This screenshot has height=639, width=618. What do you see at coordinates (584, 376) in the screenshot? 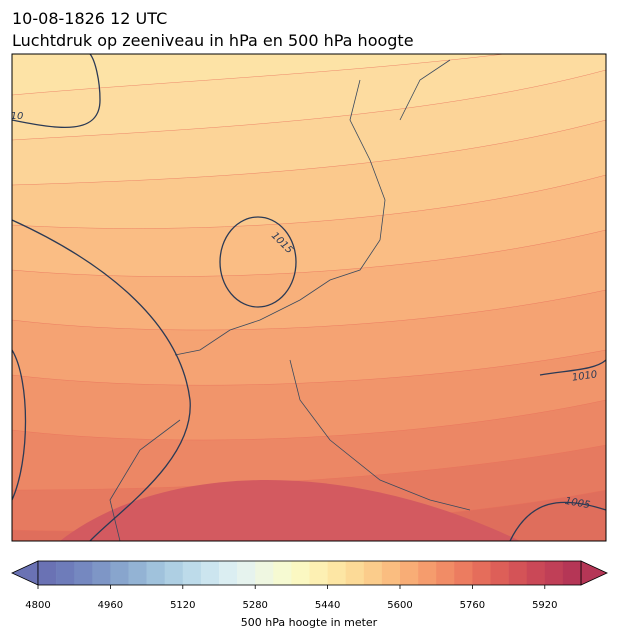
I see `contour-label: 1010` at bounding box center [584, 376].